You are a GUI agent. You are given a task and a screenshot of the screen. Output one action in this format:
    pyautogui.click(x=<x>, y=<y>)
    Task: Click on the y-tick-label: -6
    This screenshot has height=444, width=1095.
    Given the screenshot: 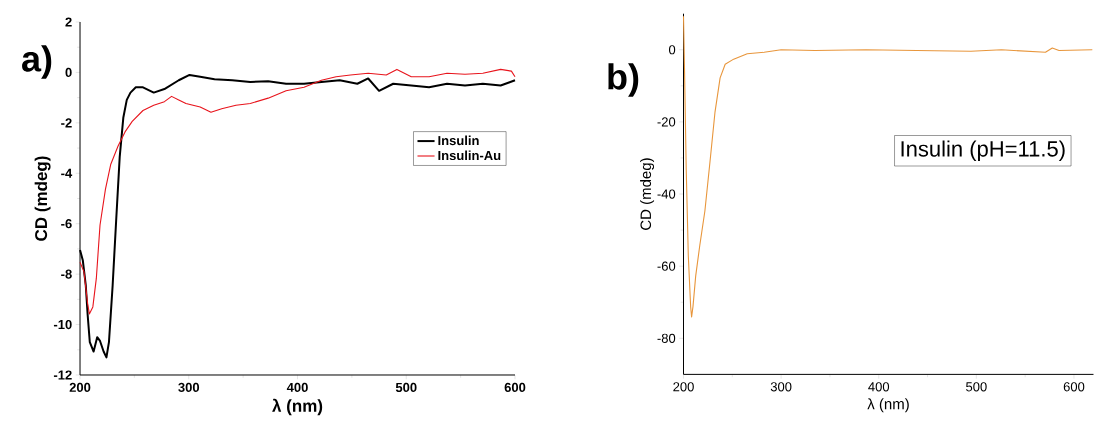 What is the action you would take?
    pyautogui.click(x=66, y=224)
    